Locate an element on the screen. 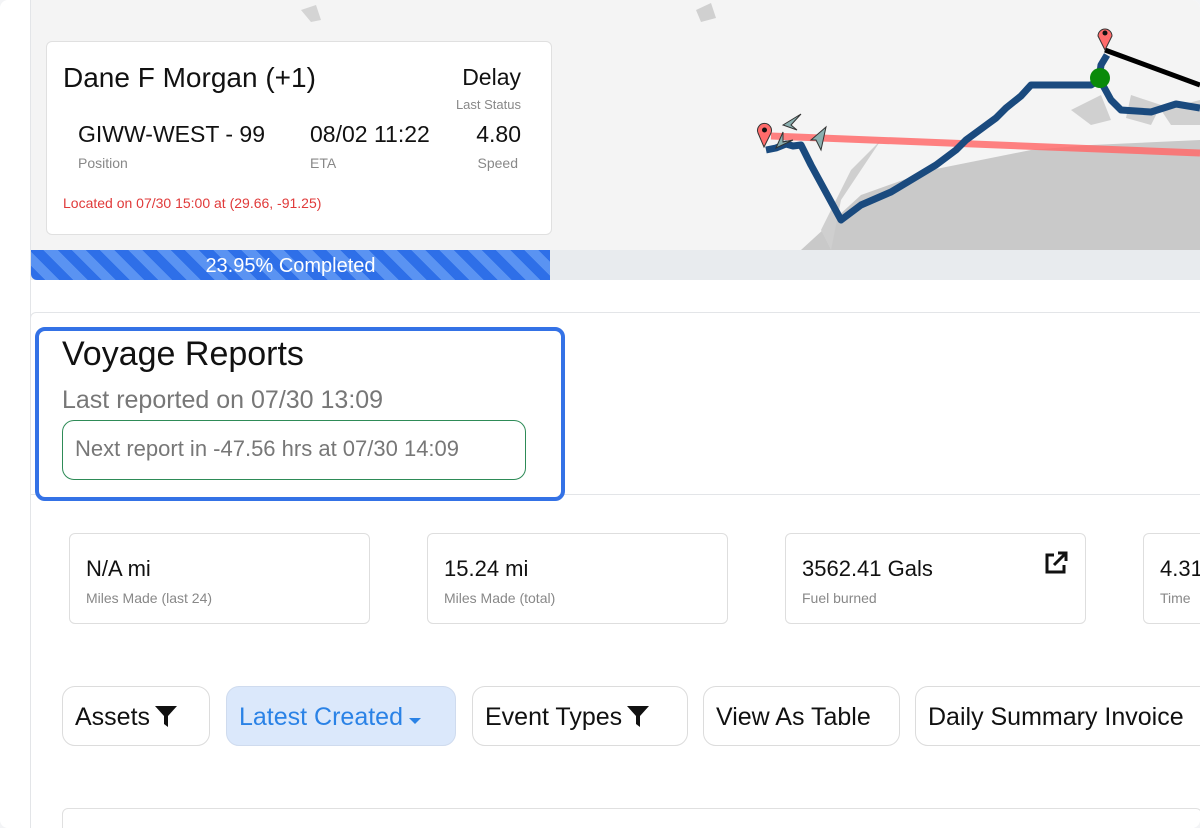  stat-card-miles-total: 15.24 mi Miles Made (total) is located at coordinates (577, 578).